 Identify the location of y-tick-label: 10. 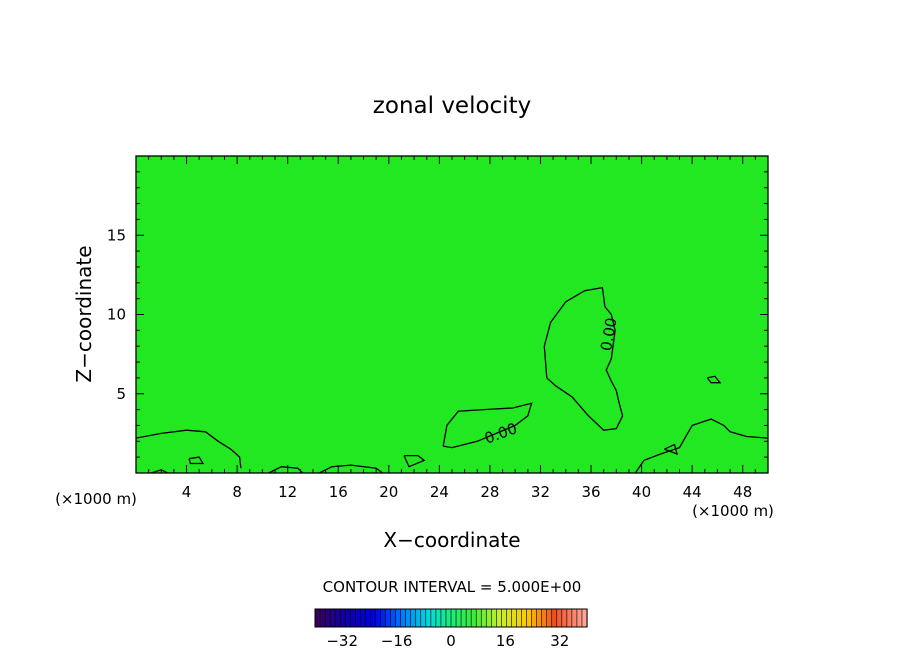
(116, 315).